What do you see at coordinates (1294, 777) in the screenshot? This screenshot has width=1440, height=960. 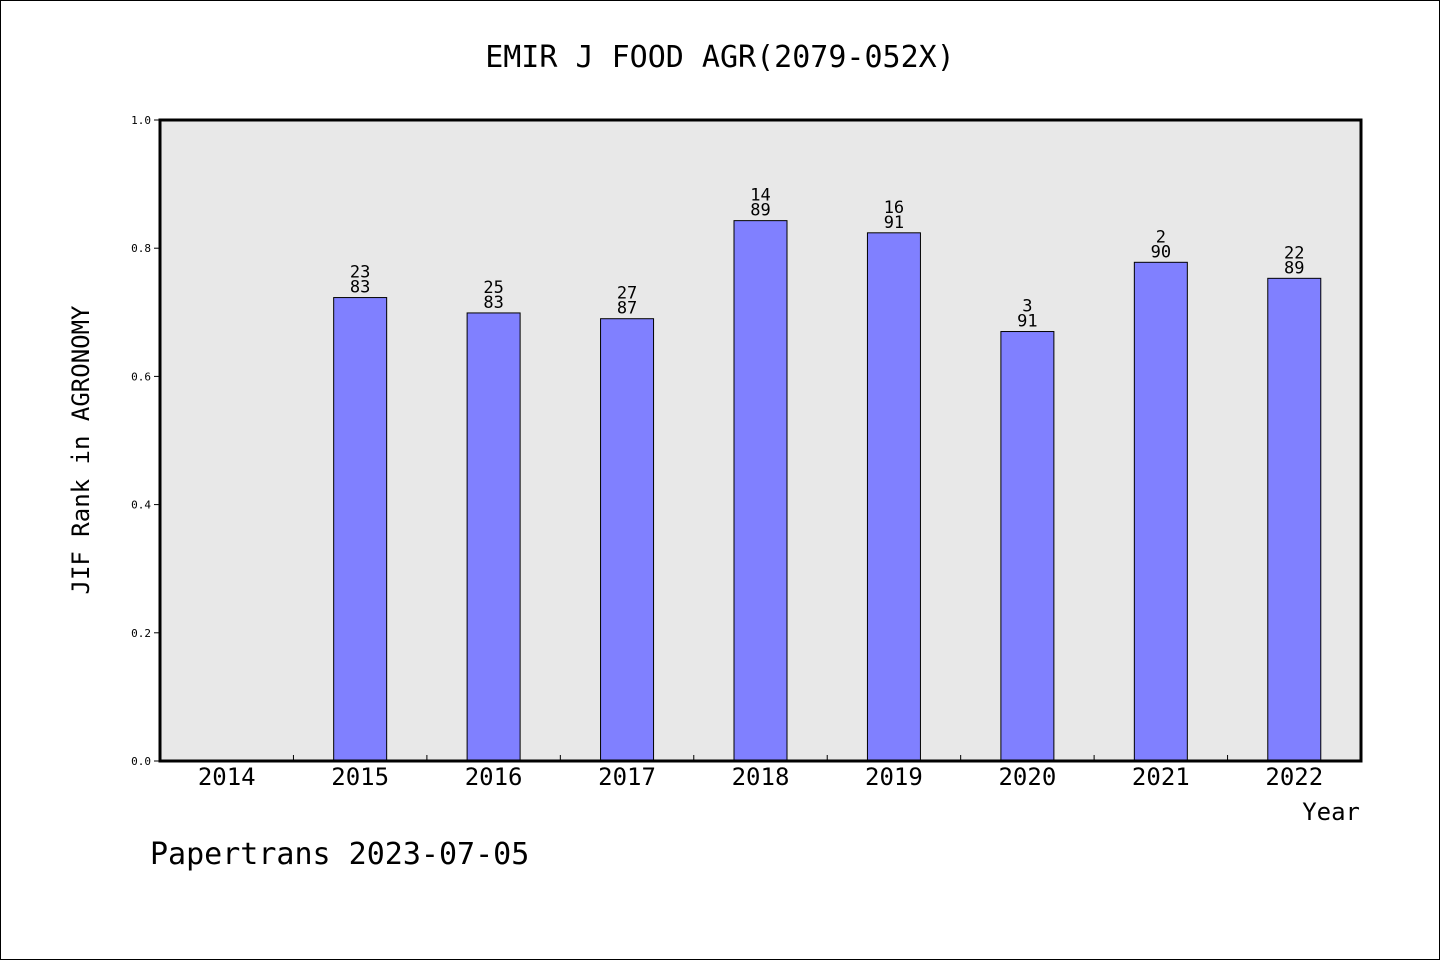 I see `x-tick-label: 2022` at bounding box center [1294, 777].